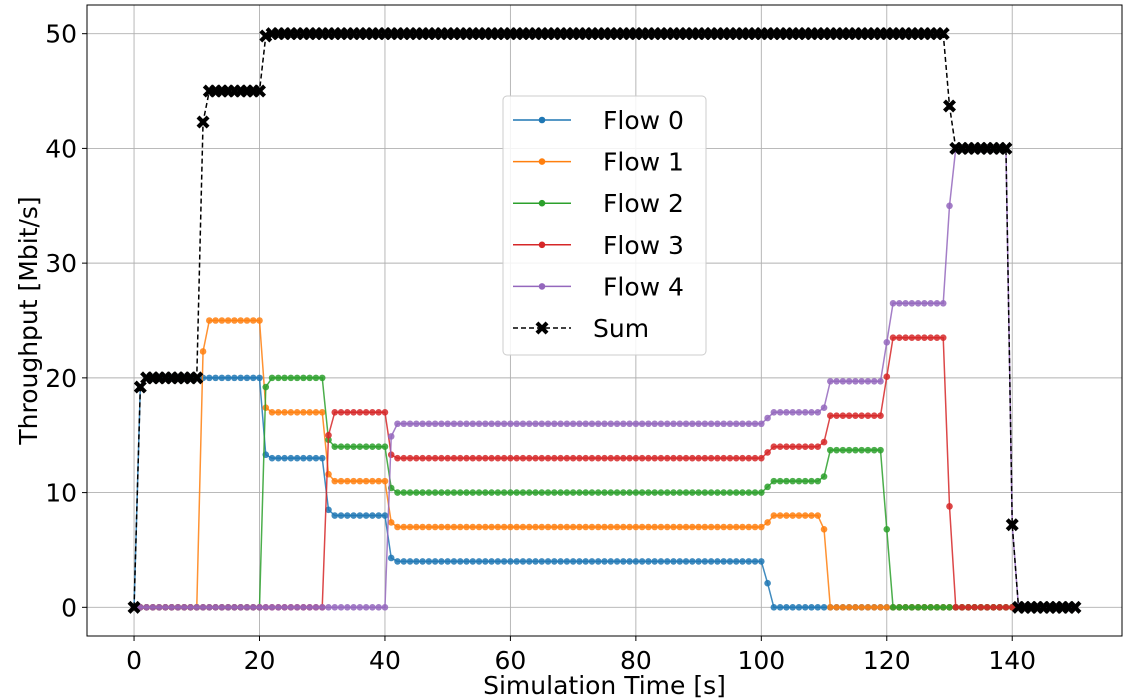 This screenshot has width=1132, height=699. I want to click on legend-label: Flow 3, so click(643, 245).